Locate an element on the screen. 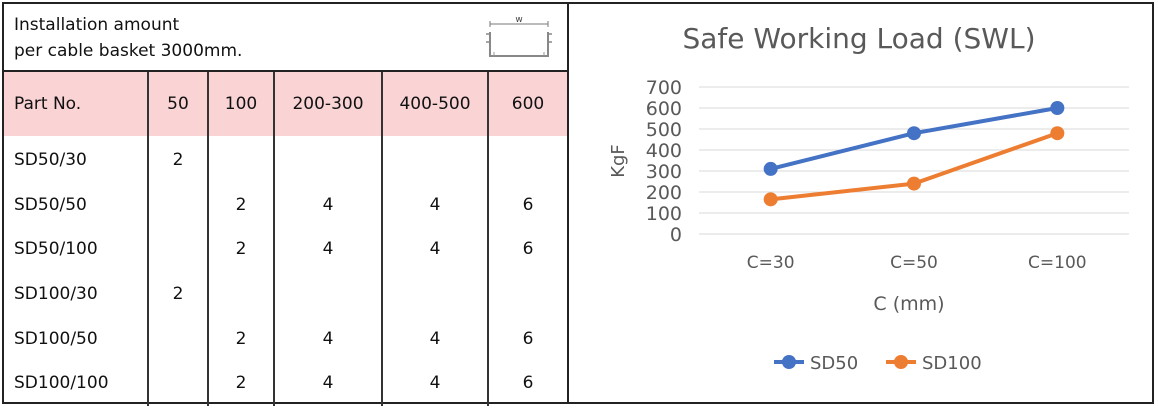 This screenshot has width=1158, height=408. series-lines is located at coordinates (914, 154).